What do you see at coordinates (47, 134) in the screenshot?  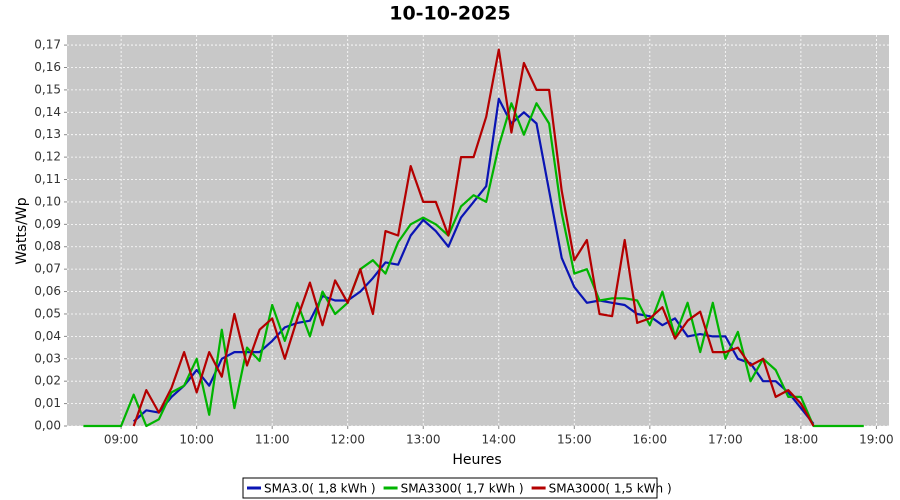 I see `y-tick-label: 0,13` at bounding box center [47, 134].